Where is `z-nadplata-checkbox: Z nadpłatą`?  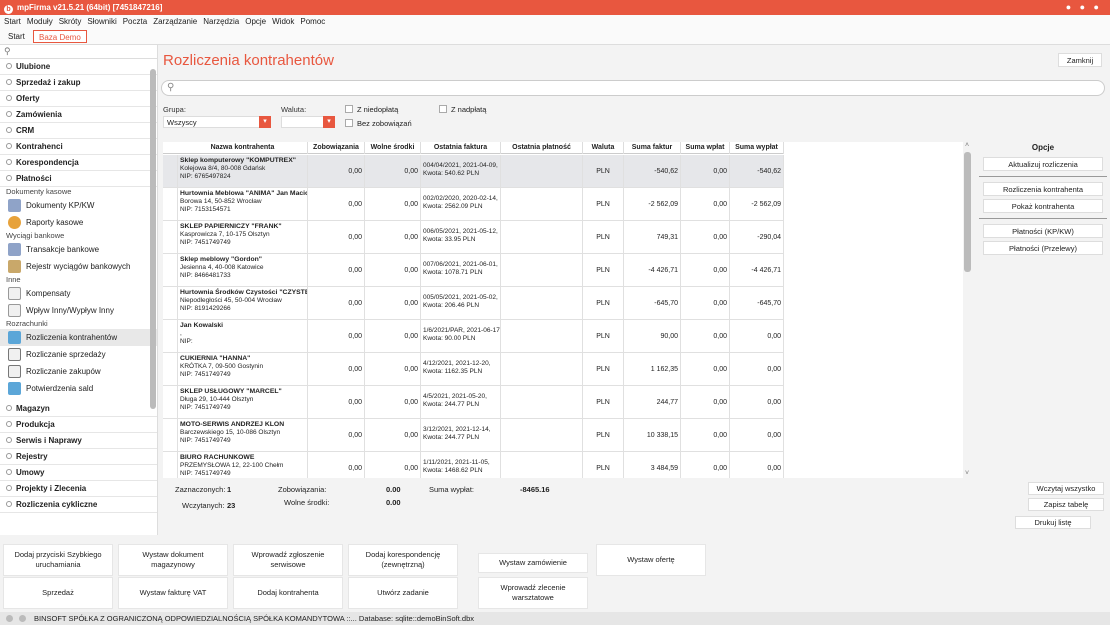 z-nadplata-checkbox: Z nadpłatą is located at coordinates (462, 110).